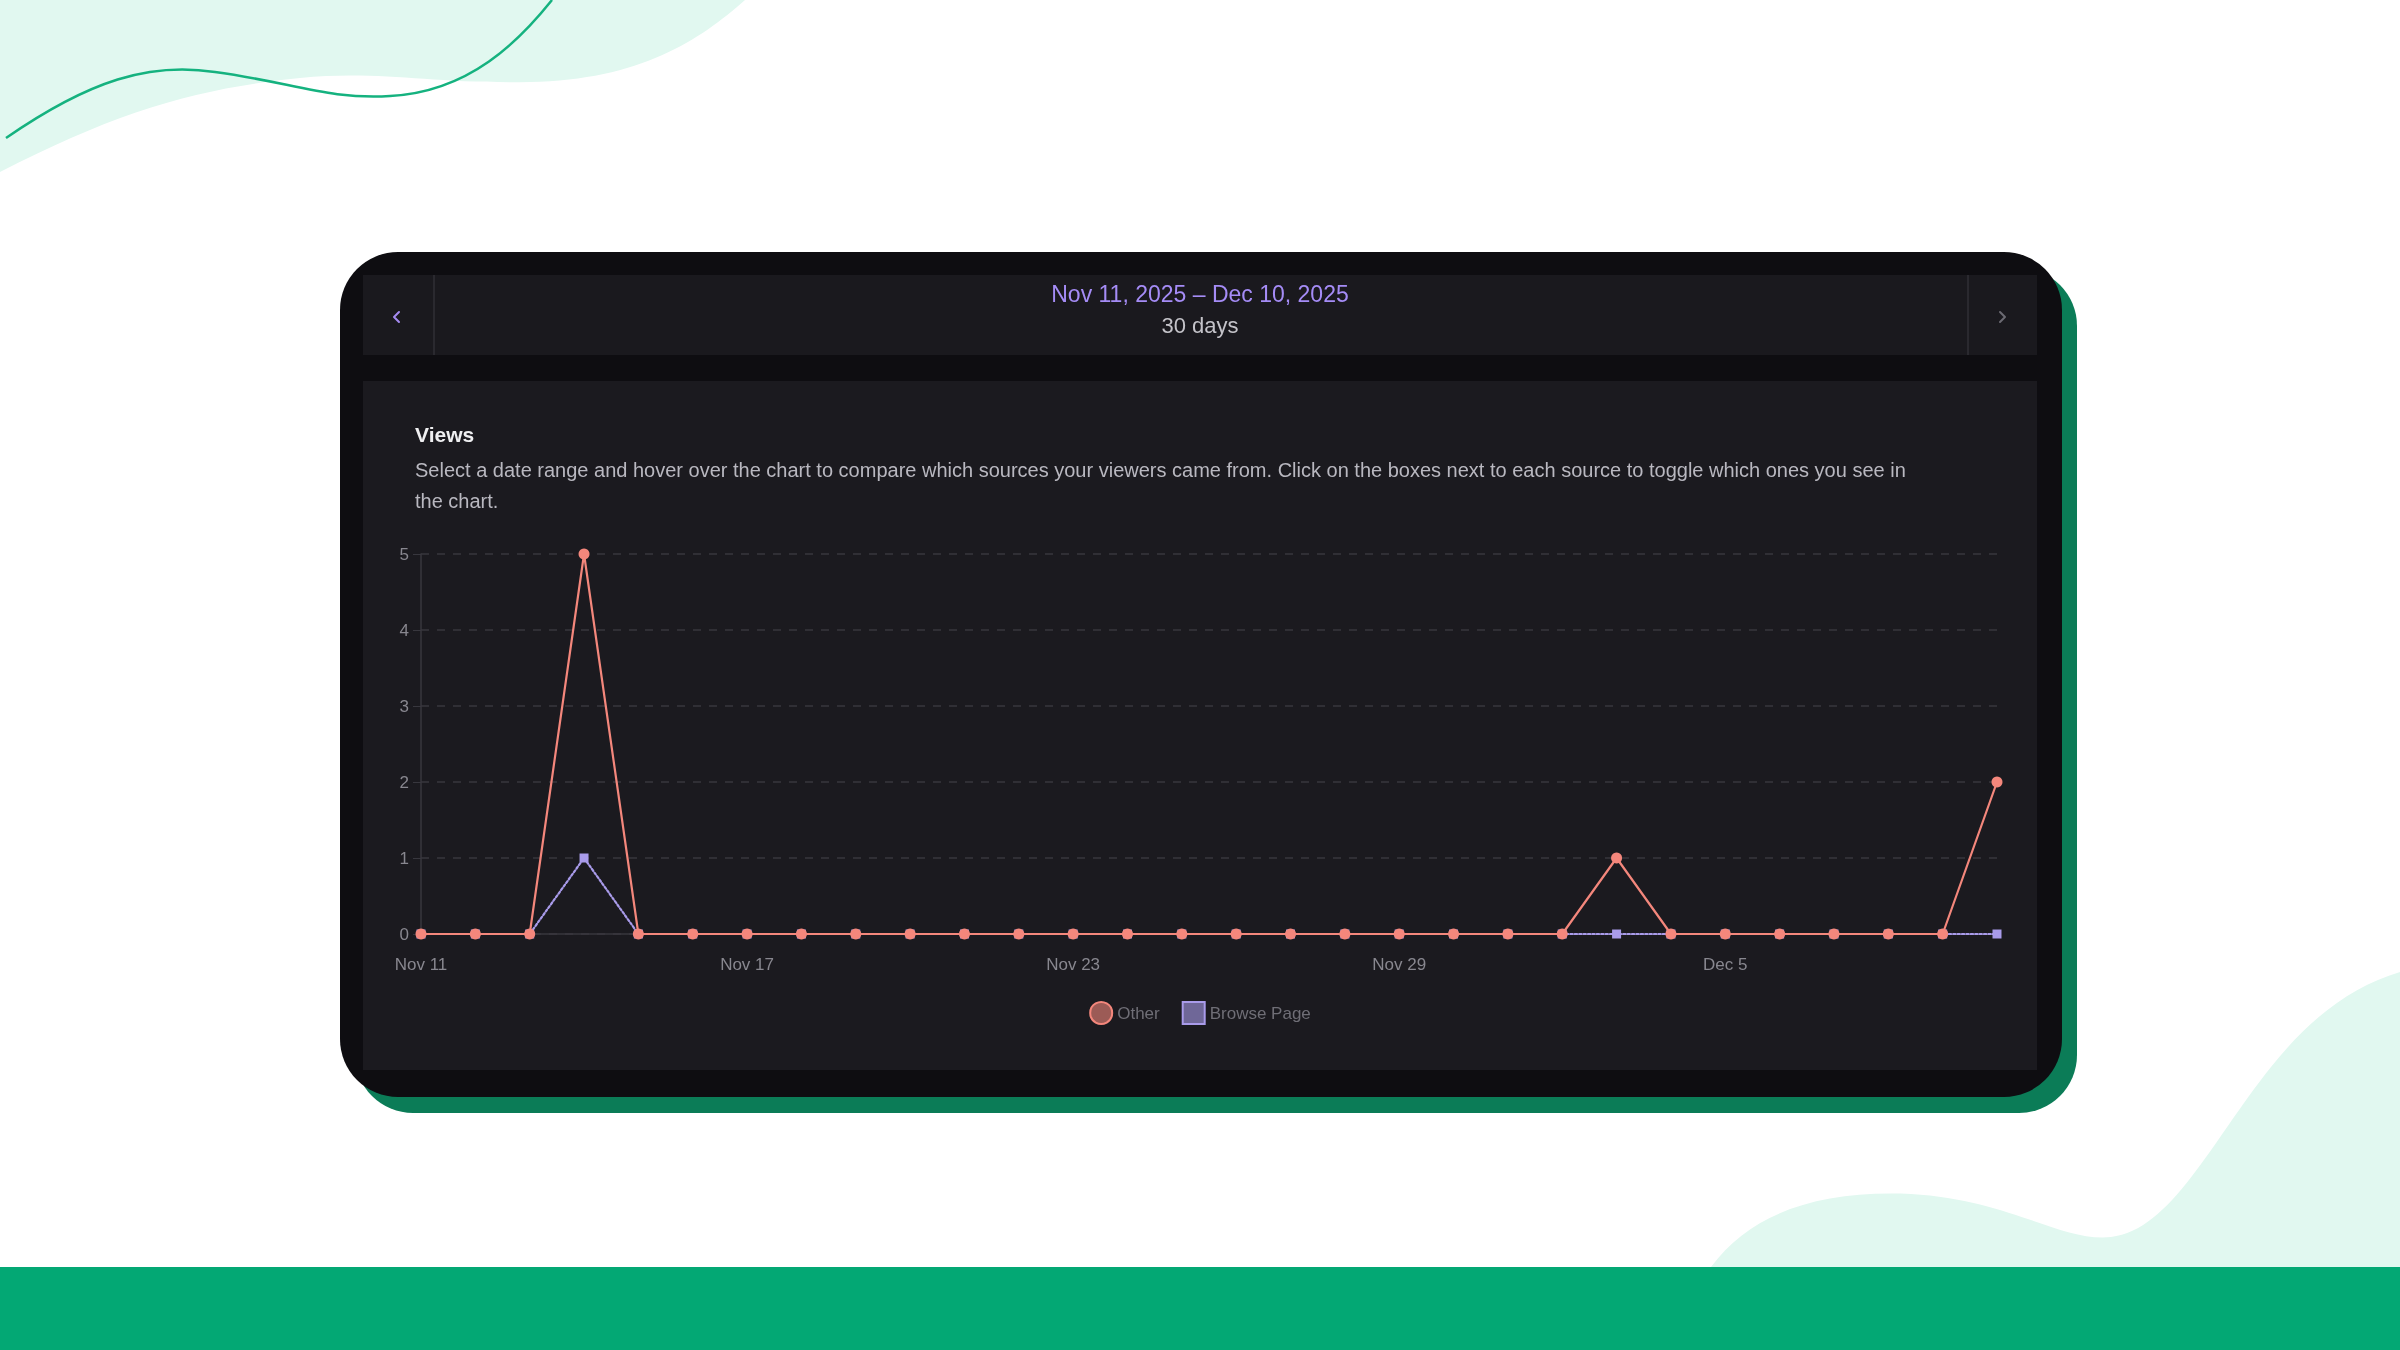 This screenshot has height=1350, width=2400. Describe the element at coordinates (404, 782) in the screenshot. I see `y-tick-label: 2` at that location.